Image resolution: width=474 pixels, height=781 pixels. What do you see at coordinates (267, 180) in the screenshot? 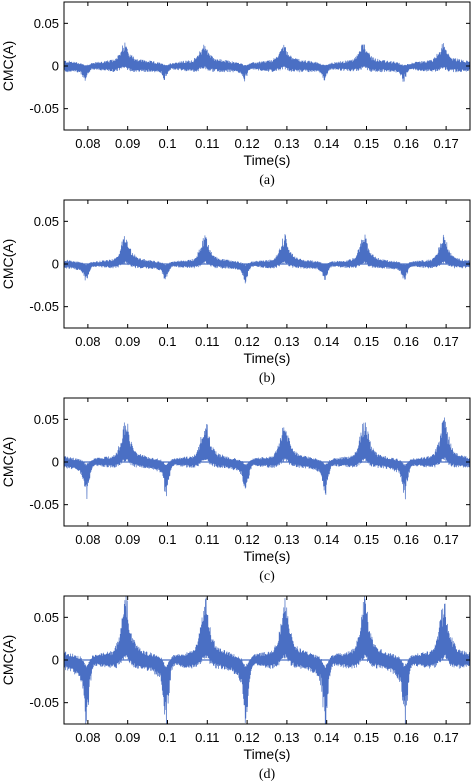
I see `panel-caption: (a)` at bounding box center [267, 180].